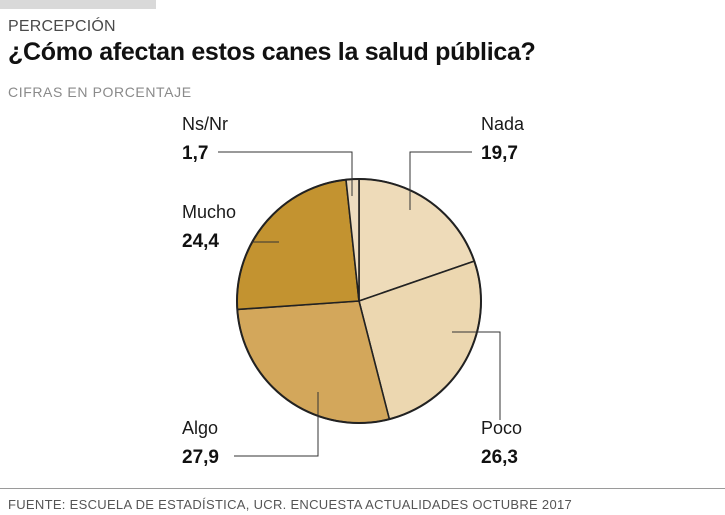 The height and width of the screenshot is (515, 725). Describe the element at coordinates (298, 244) in the screenshot. I see `pie-slice-mucho` at that location.